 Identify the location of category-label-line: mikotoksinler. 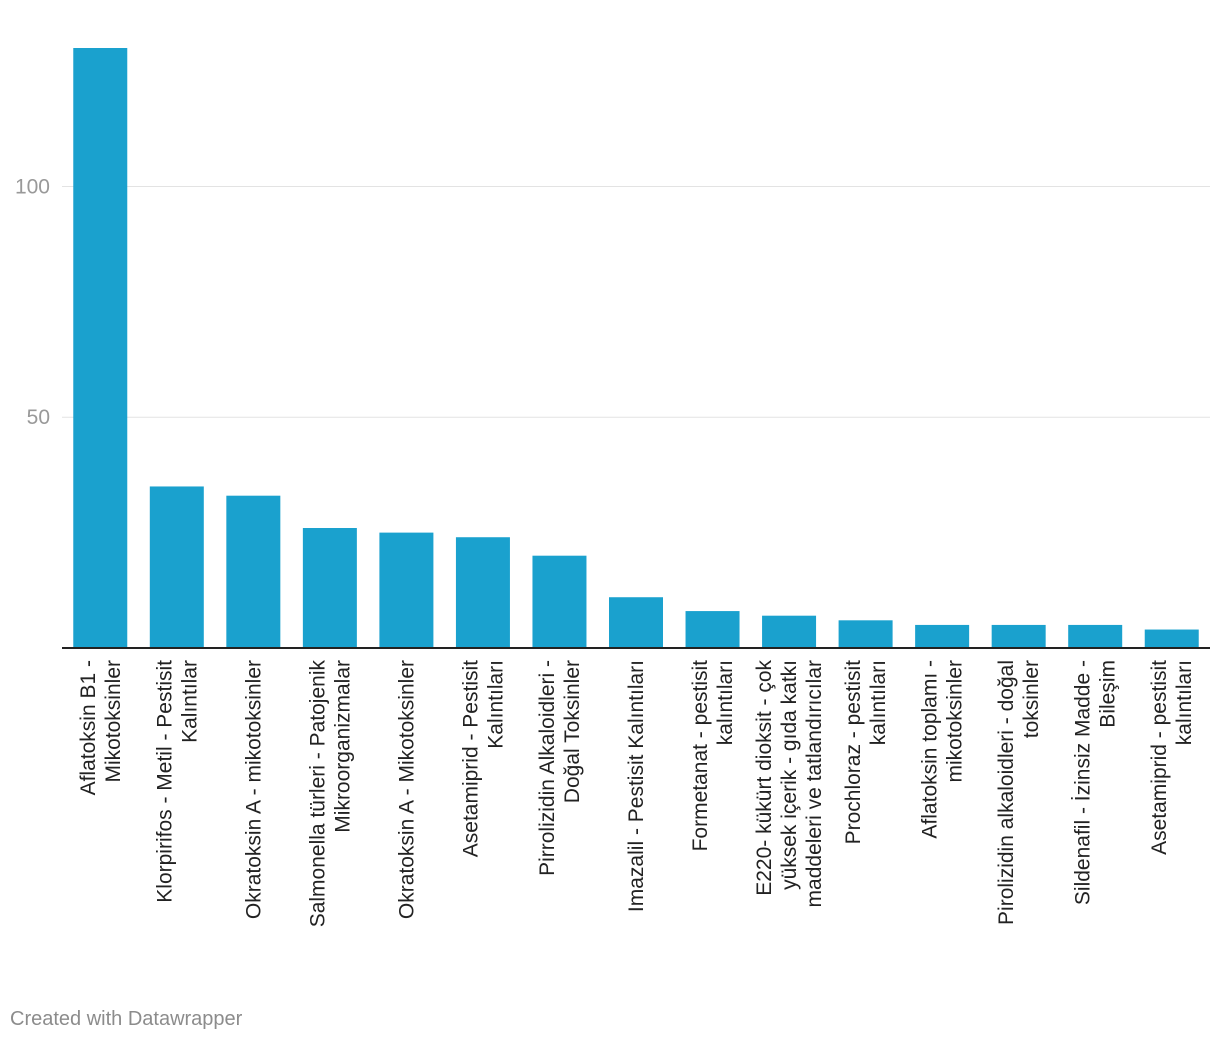
(955, 721).